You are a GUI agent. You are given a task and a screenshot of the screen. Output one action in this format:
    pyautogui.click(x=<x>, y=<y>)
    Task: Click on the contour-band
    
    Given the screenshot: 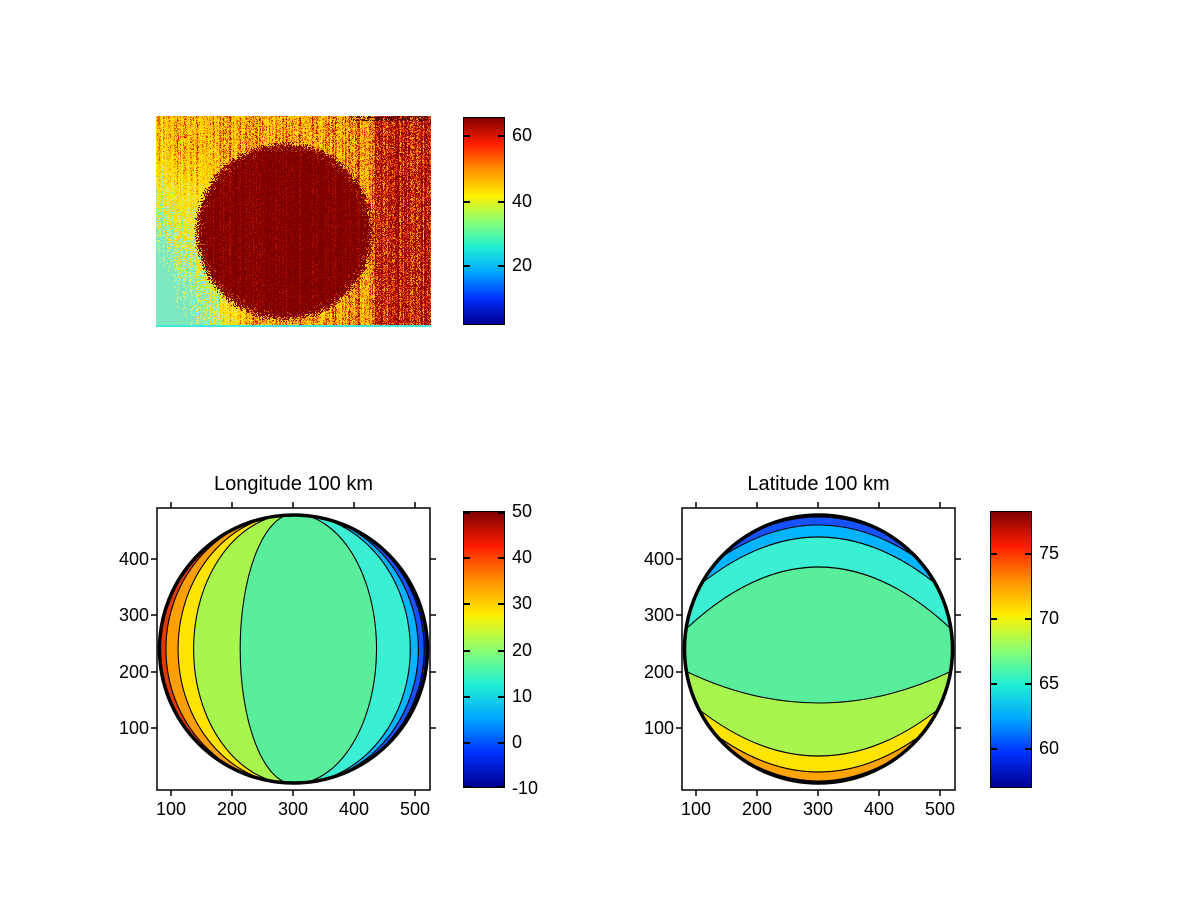 What is the action you would take?
    pyautogui.click(x=360, y=649)
    